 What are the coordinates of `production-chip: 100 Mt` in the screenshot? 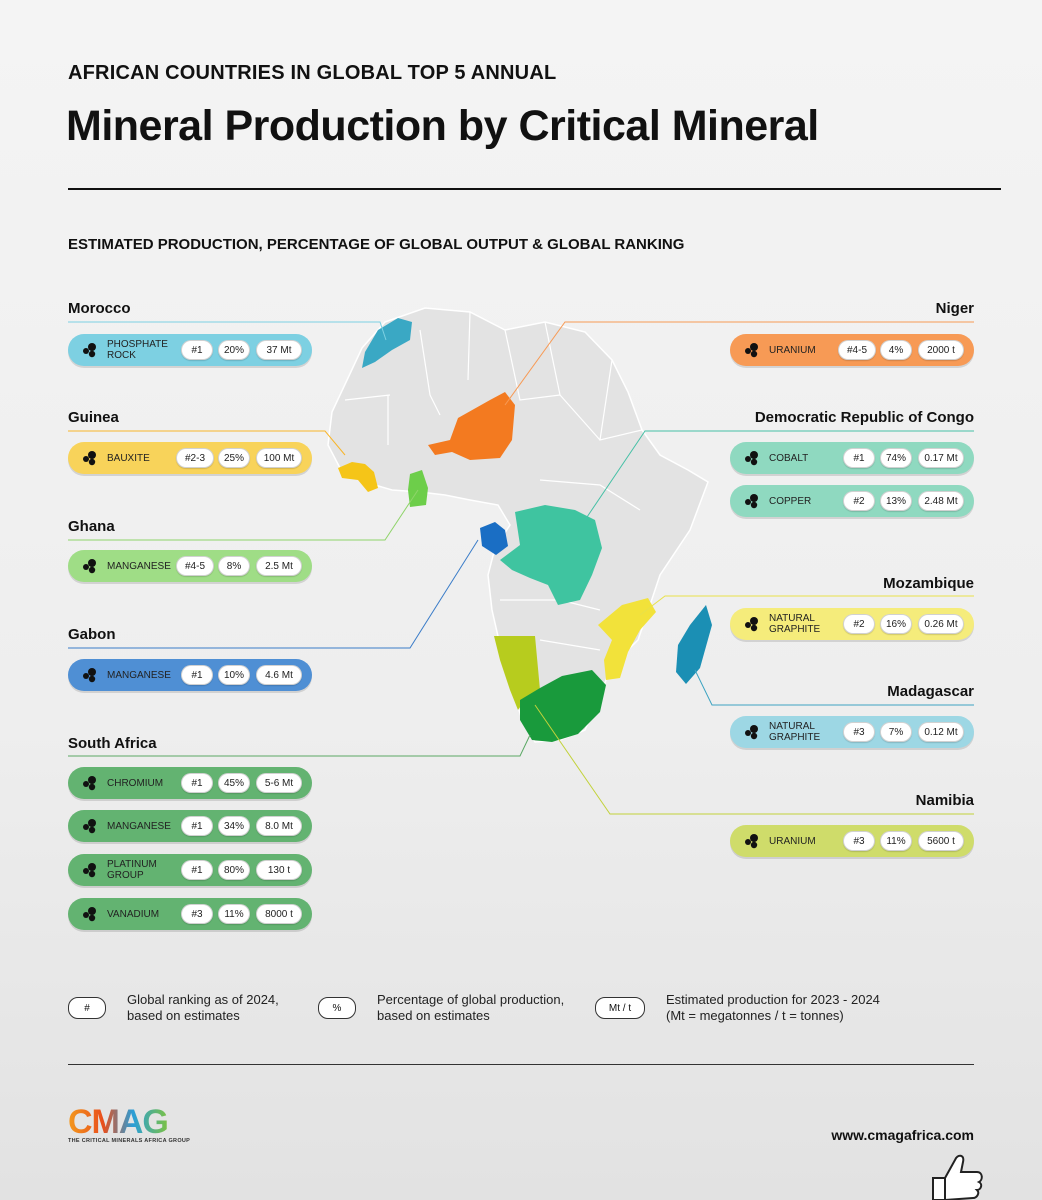 It's located at (279, 458).